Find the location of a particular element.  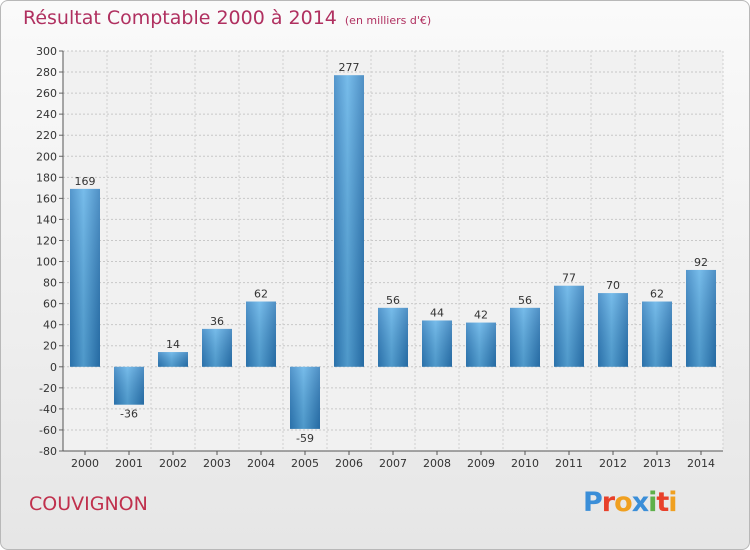

y-tick-label: 20 is located at coordinates (50, 346).